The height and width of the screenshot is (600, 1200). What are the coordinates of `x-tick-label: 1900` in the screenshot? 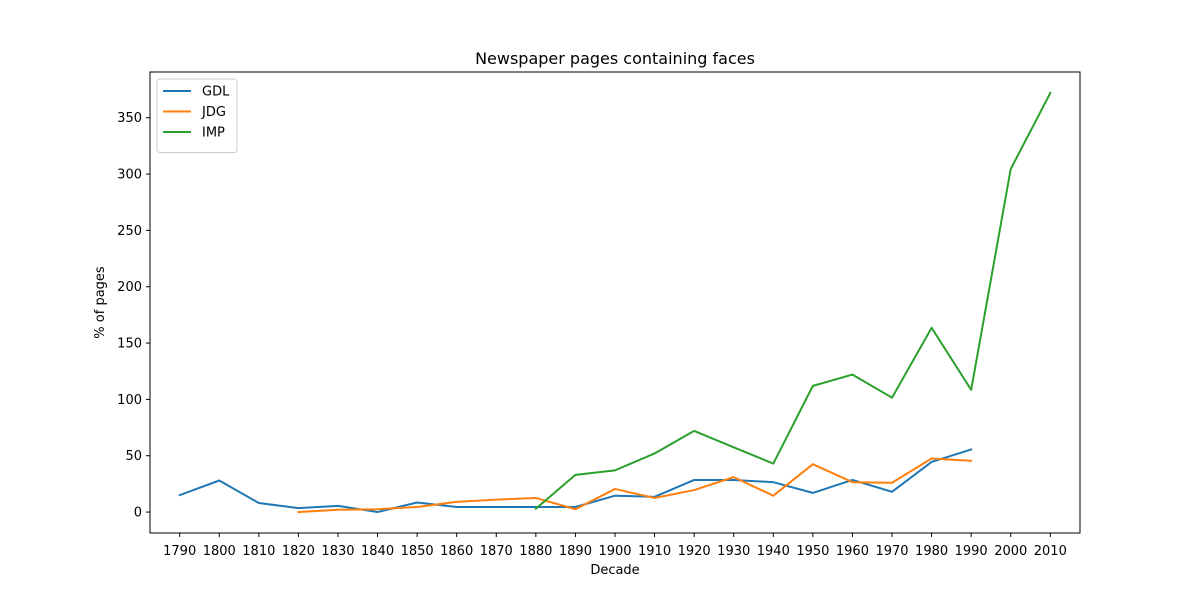 It's located at (614, 551).